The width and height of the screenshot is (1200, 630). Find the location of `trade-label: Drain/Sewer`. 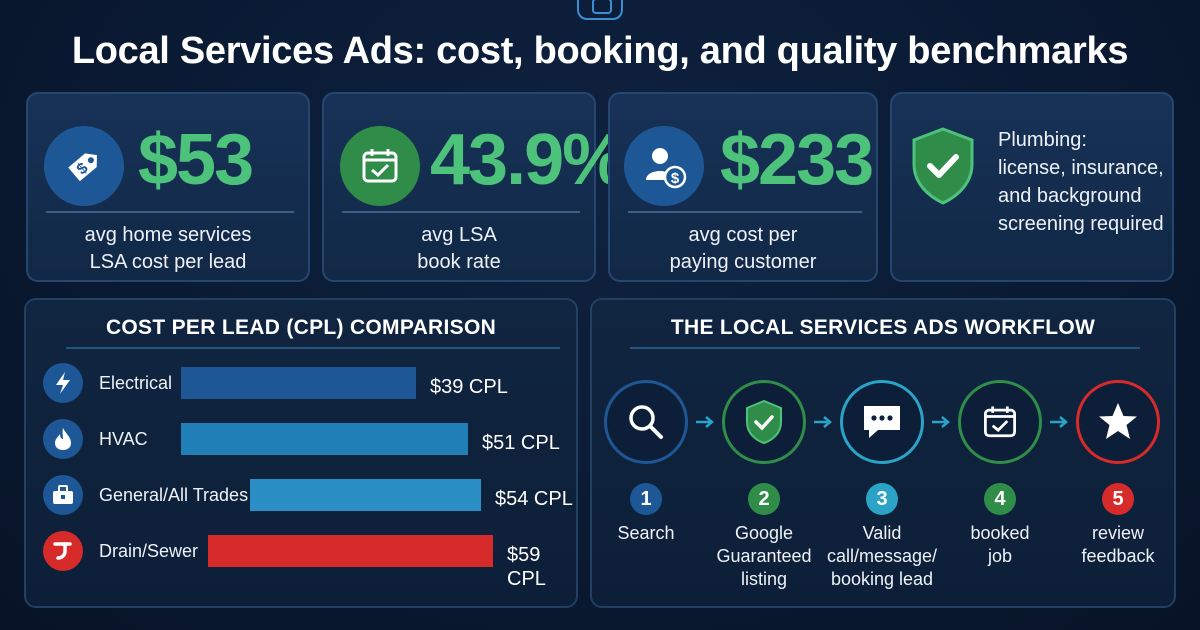

trade-label: Drain/Sewer is located at coordinates (149, 551).